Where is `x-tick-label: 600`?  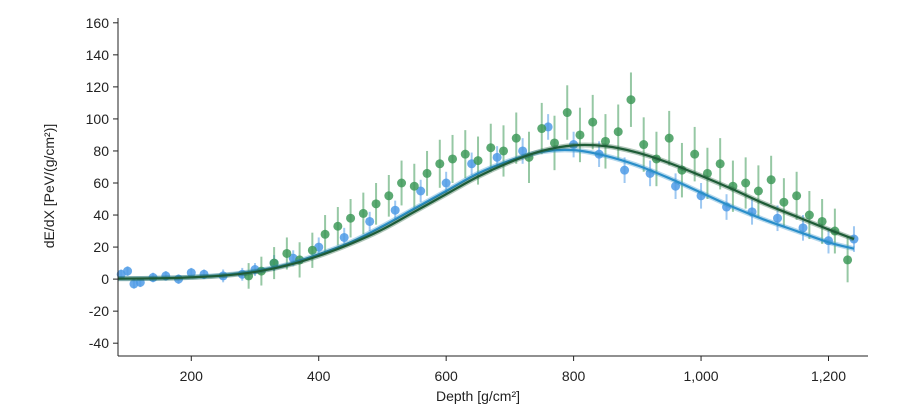
x-tick-label: 600 is located at coordinates (446, 376).